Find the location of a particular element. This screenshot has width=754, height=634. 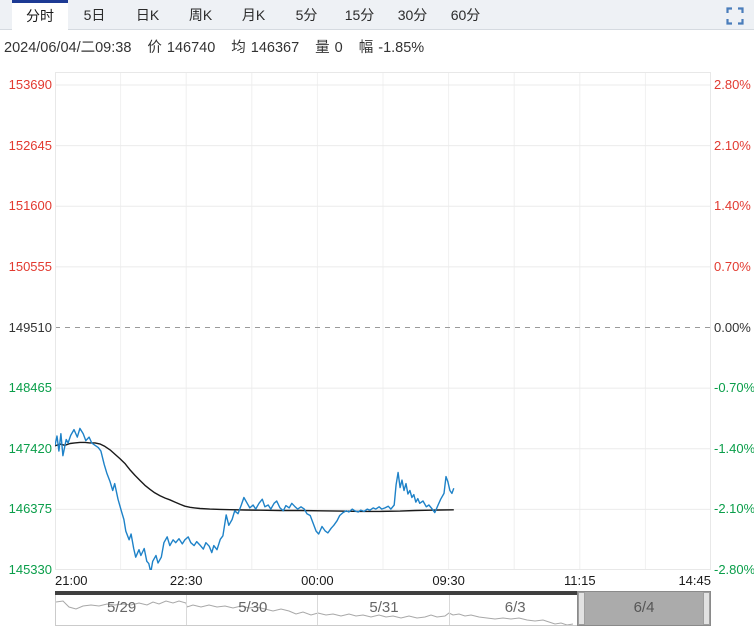

navigator-day-label: 5/31 is located at coordinates (384, 607).